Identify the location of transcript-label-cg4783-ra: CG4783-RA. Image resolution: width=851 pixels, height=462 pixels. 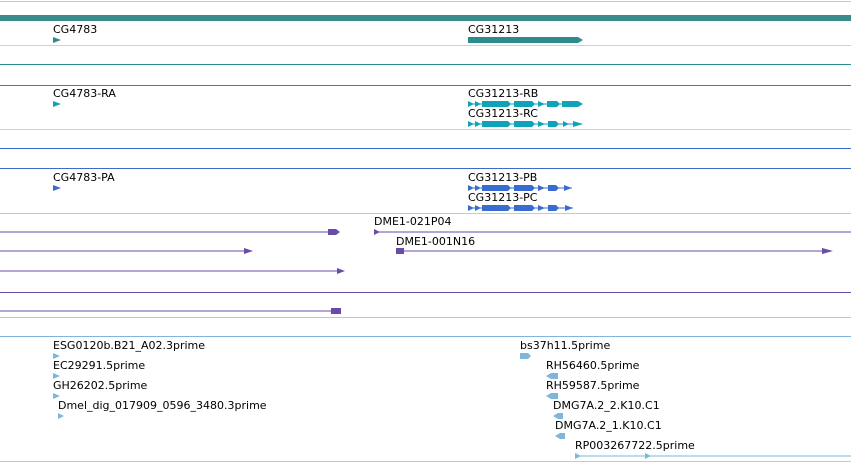
(84, 93).